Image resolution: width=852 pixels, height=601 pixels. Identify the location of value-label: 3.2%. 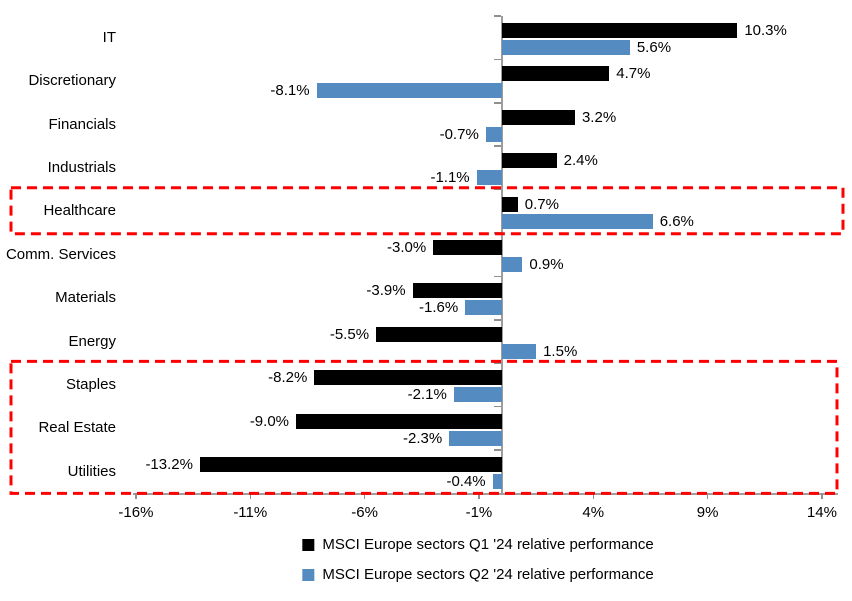
(599, 117).